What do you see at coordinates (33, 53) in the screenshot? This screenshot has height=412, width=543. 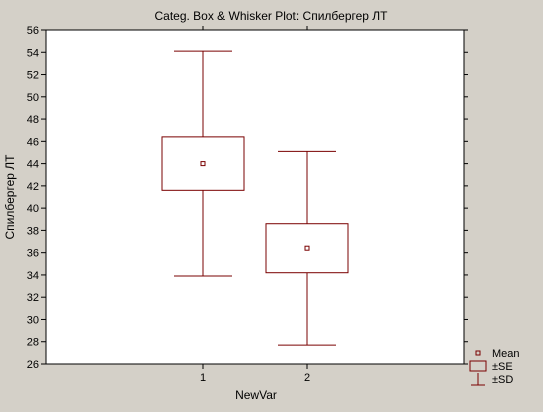 I see `y-tick-label: 54` at bounding box center [33, 53].